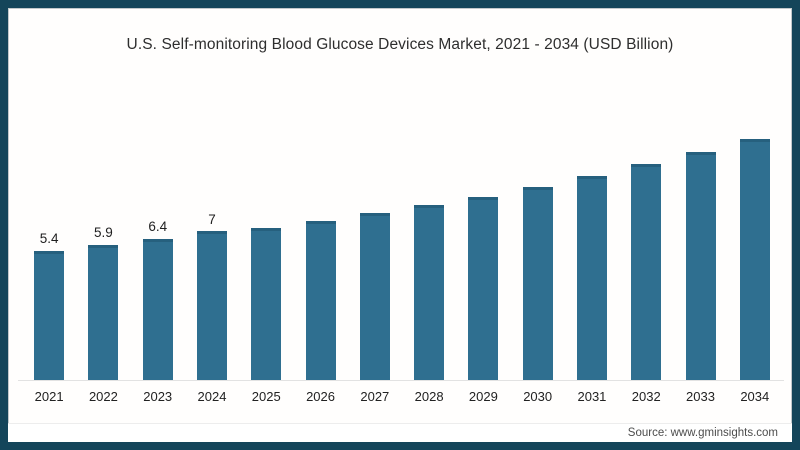 Image resolution: width=800 pixels, height=450 pixels. Describe the element at coordinates (429, 292) in the screenshot. I see `bar-2028` at that location.